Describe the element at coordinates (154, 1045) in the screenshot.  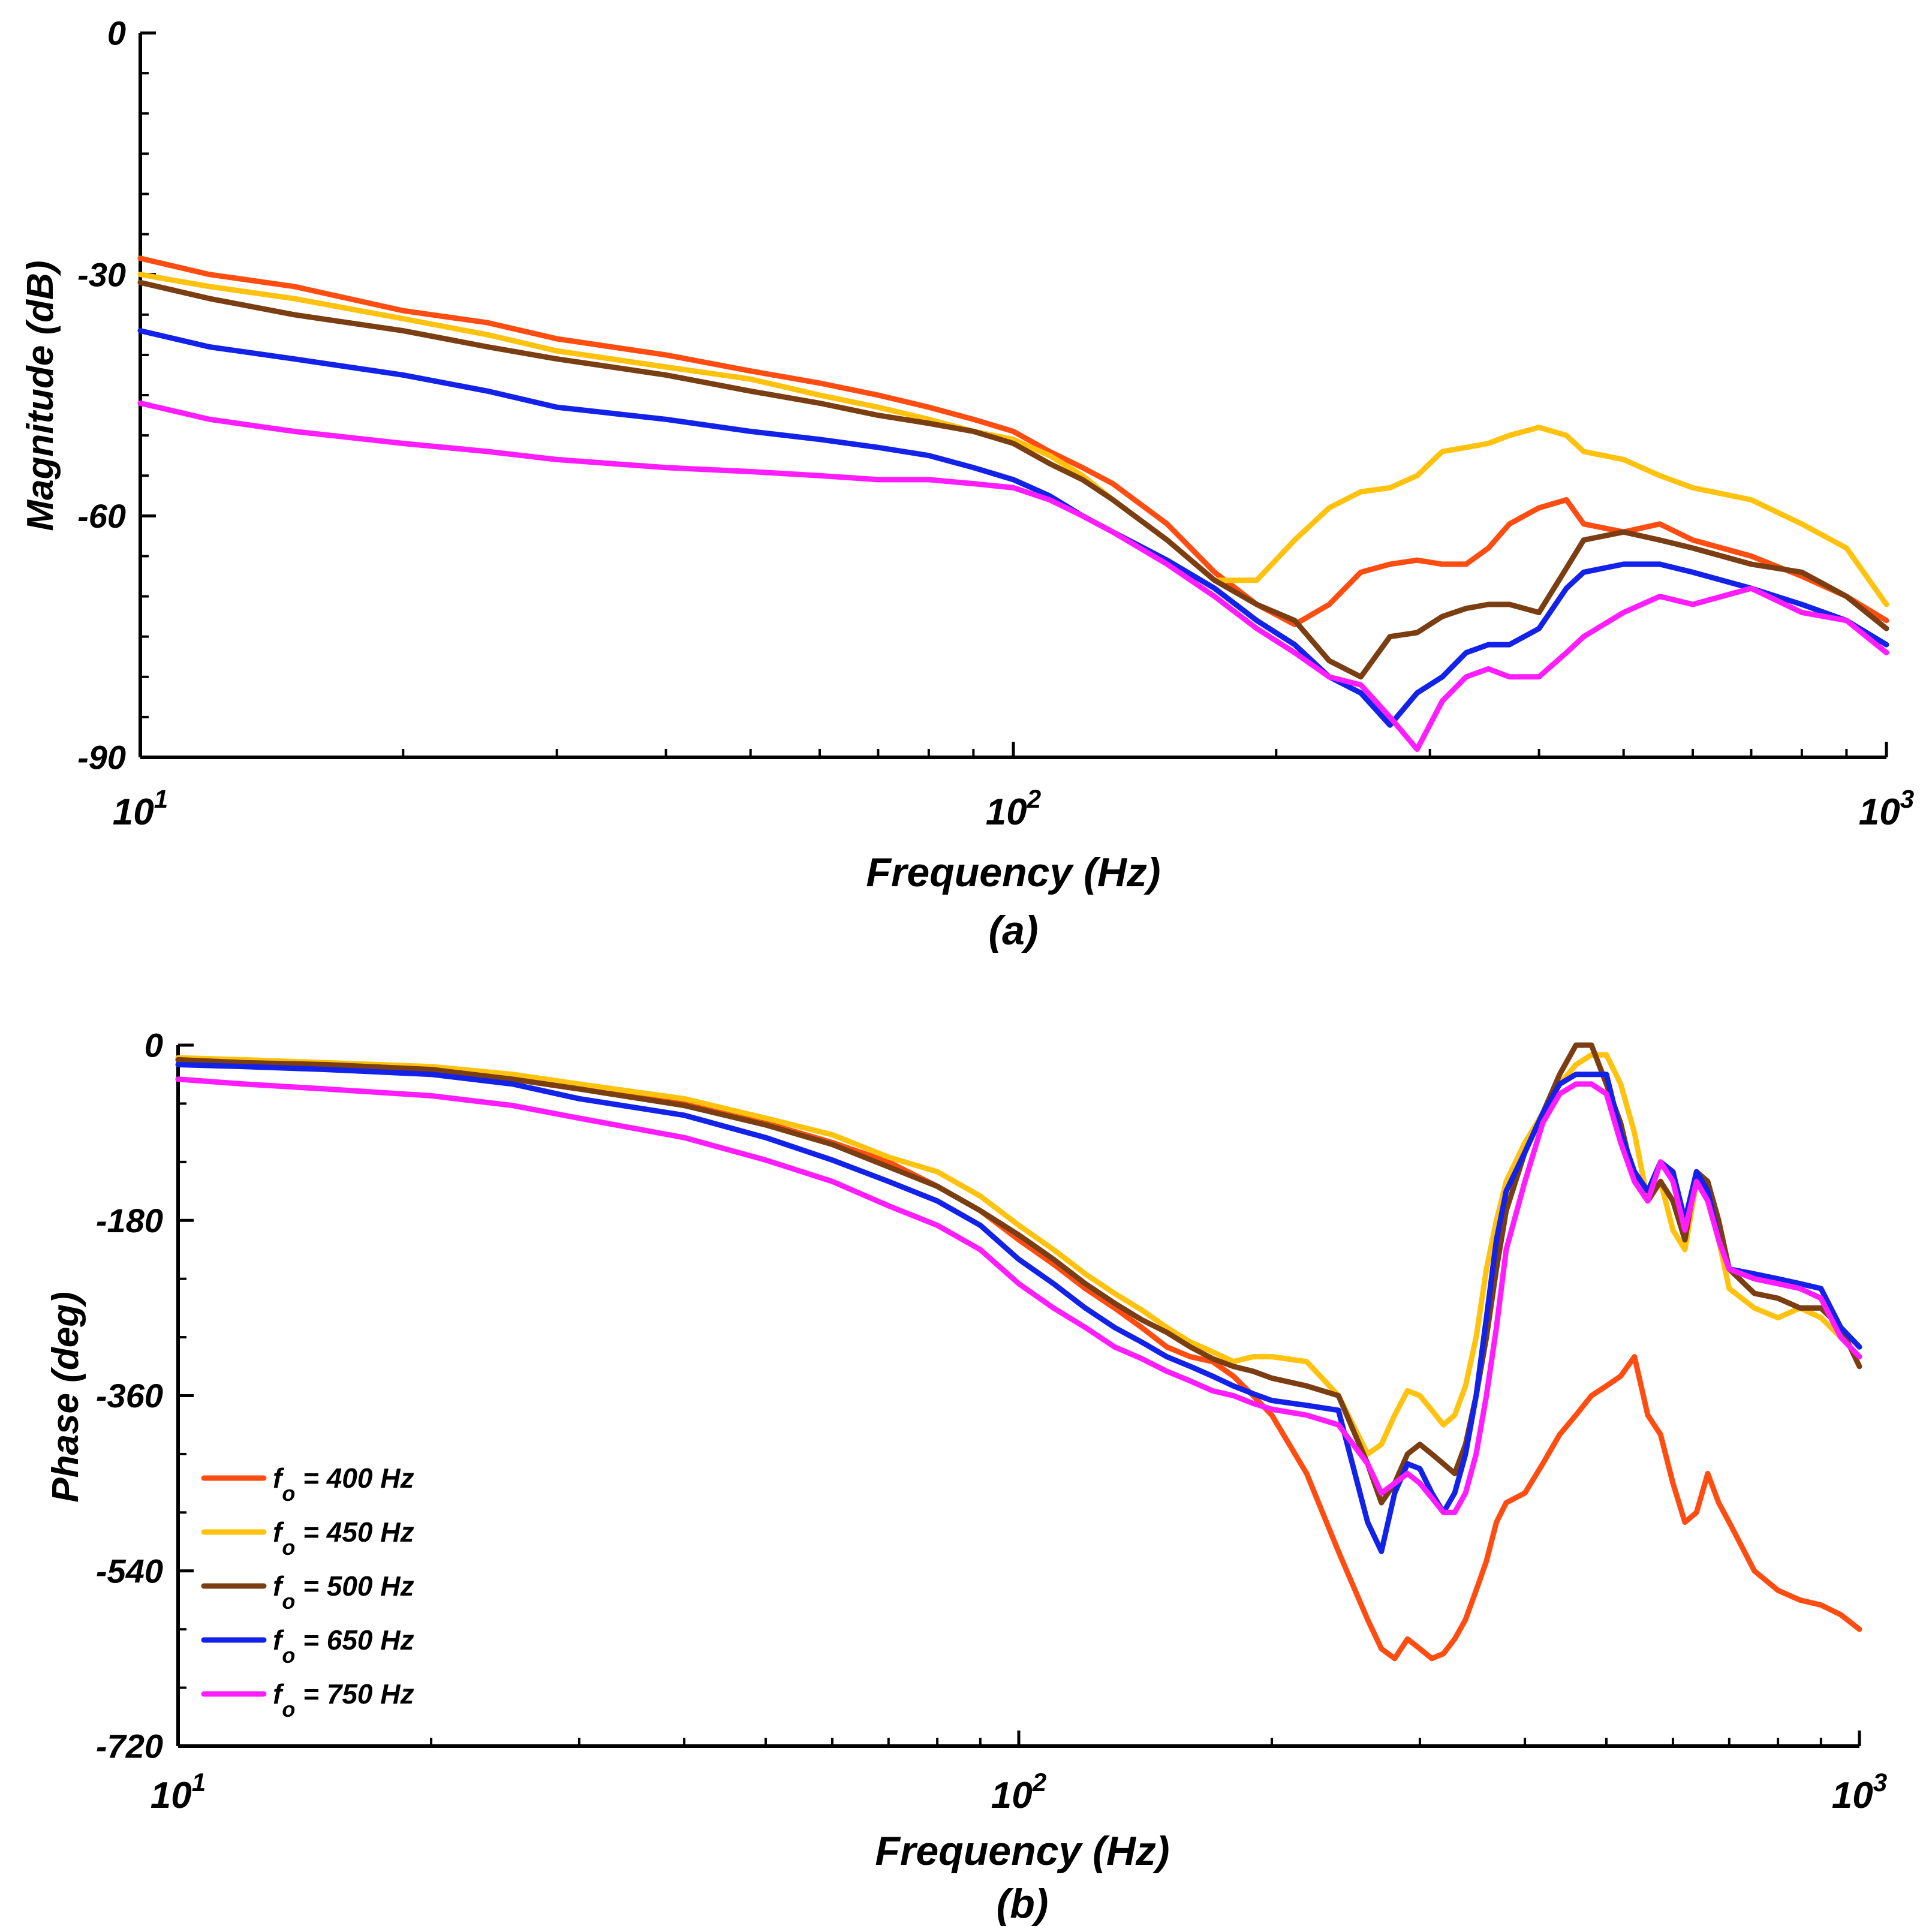
I see `phase-y-tick-label: 0` at that location.